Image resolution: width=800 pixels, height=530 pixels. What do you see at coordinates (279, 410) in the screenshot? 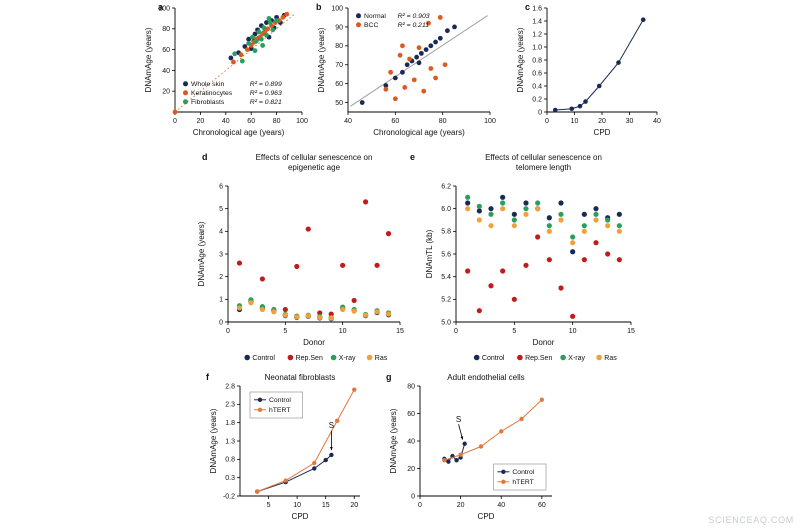
I see `svg-text: hTERT` at bounding box center [279, 410].